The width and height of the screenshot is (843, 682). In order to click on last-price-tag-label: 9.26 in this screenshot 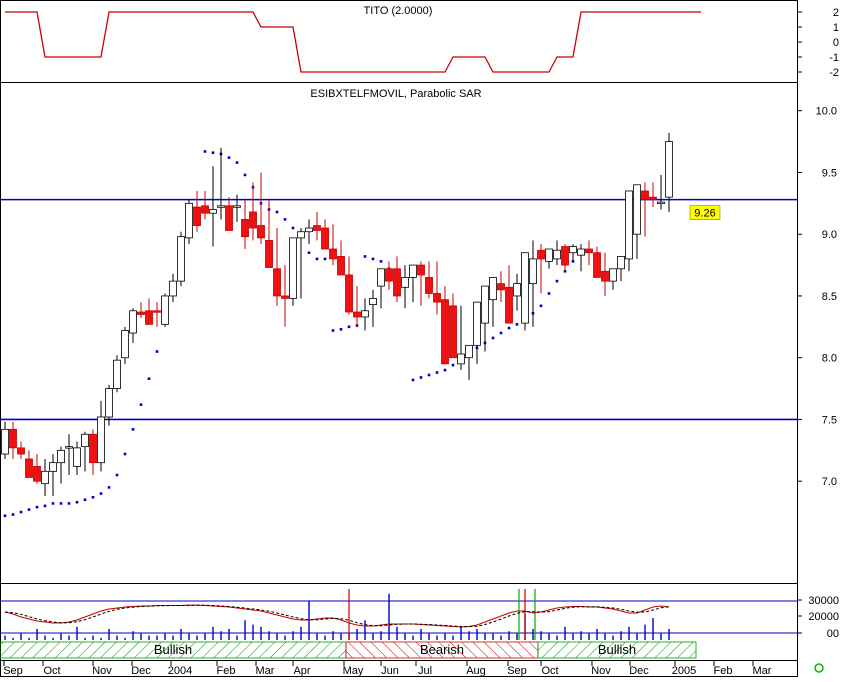, I will do `click(704, 214)`.